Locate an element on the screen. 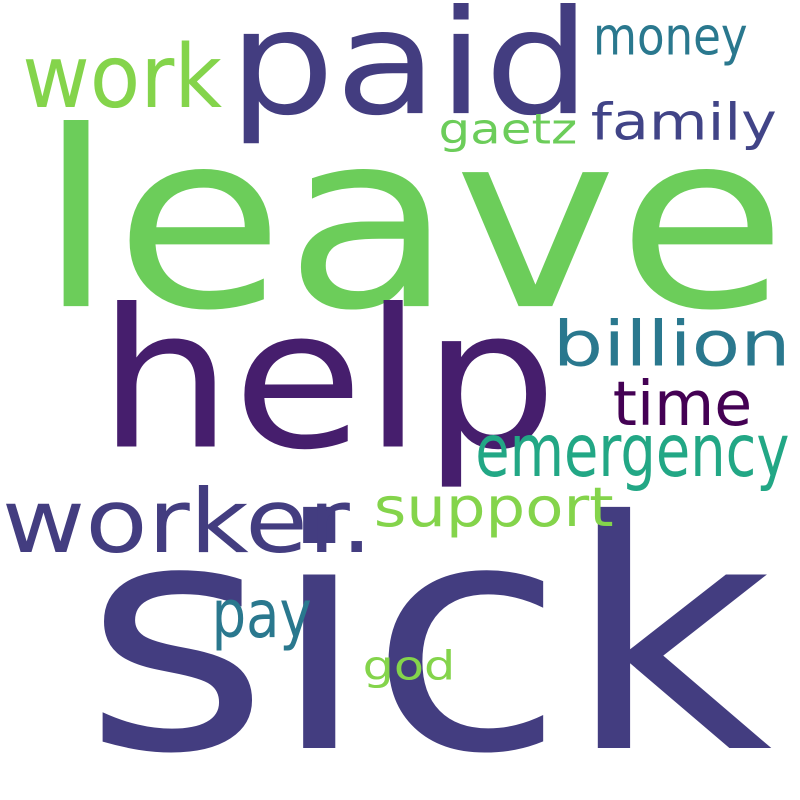  word-family: family is located at coordinates (683, 122).